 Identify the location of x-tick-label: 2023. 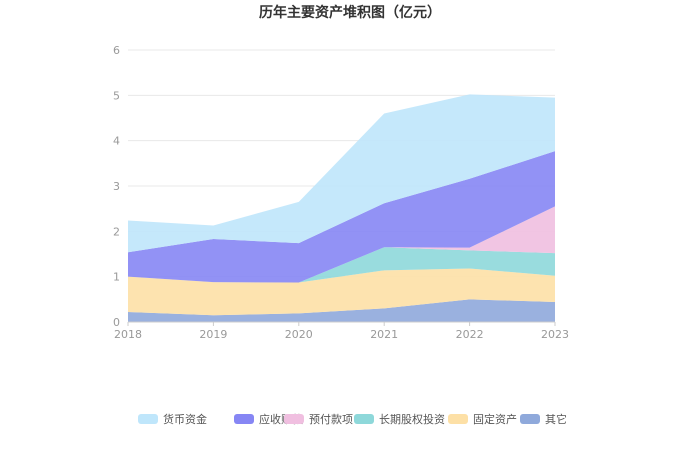
(555, 334).